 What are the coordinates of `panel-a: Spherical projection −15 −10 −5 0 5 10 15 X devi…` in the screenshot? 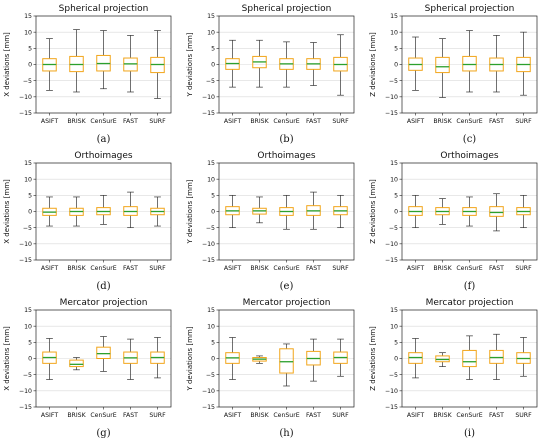 It's located at (87, 74).